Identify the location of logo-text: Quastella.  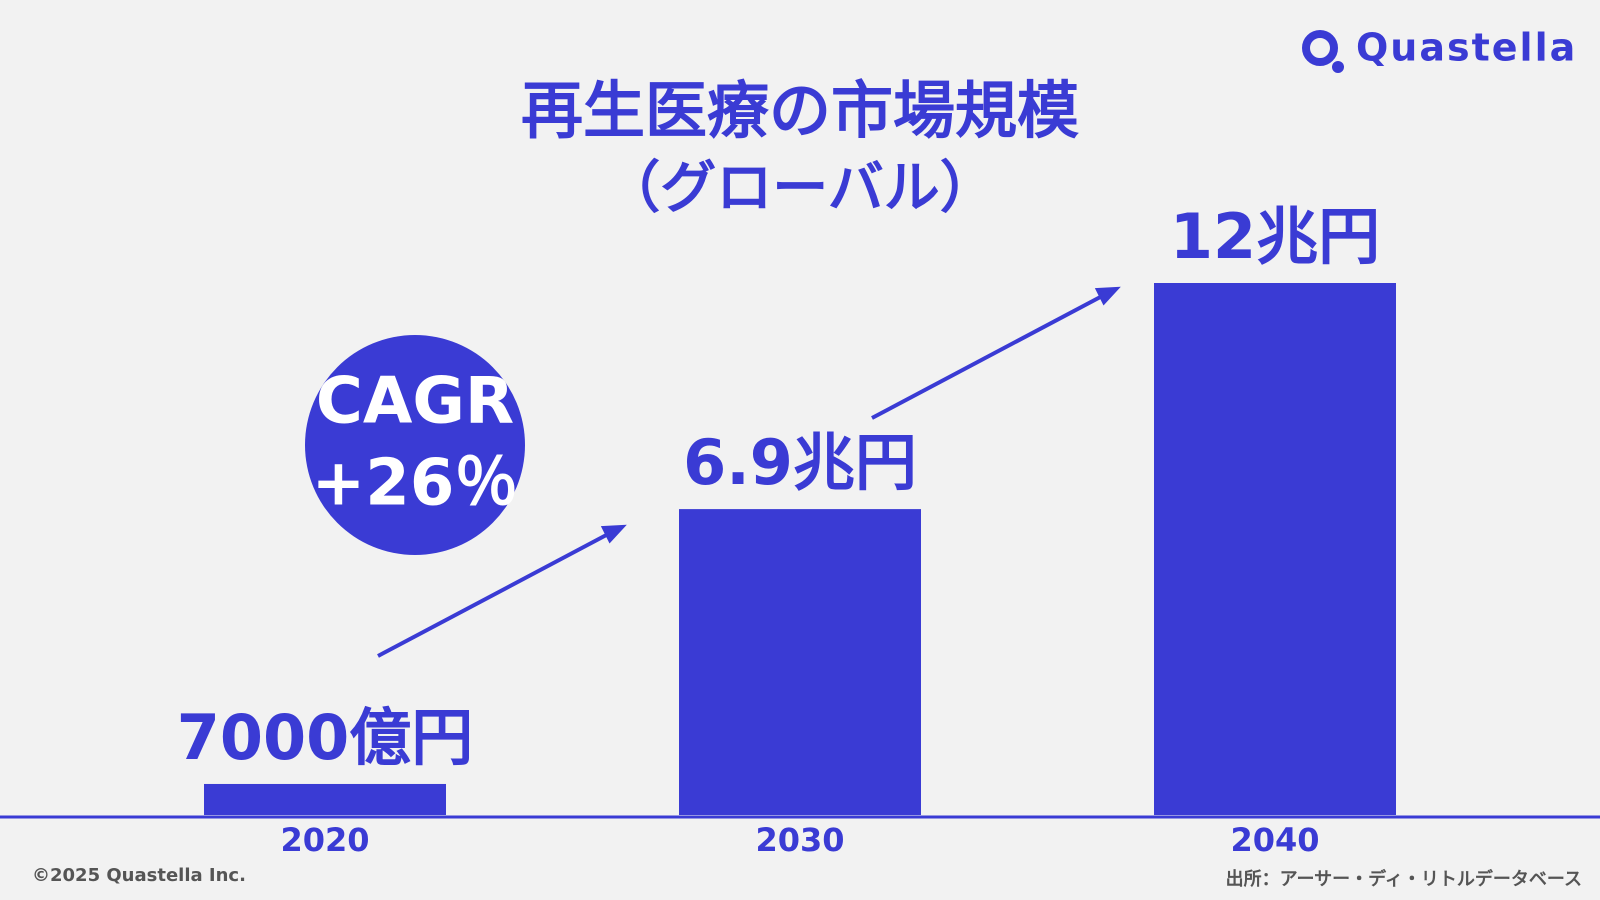
(1466, 48).